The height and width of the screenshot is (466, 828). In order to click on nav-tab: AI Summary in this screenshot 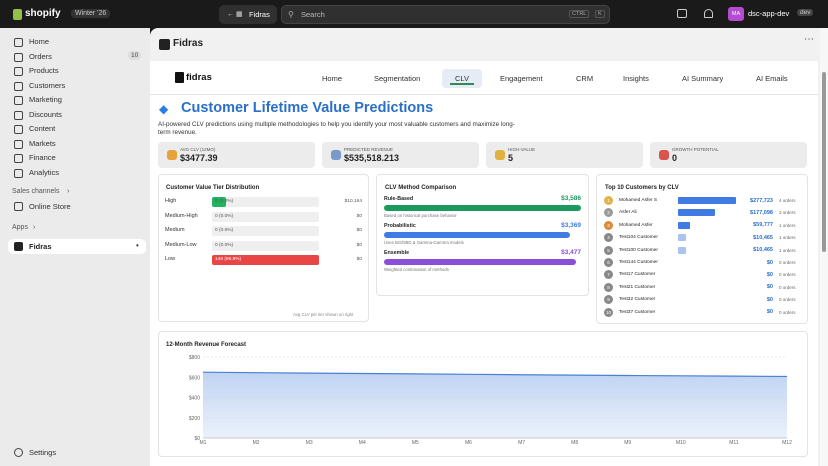, I will do `click(703, 78)`.